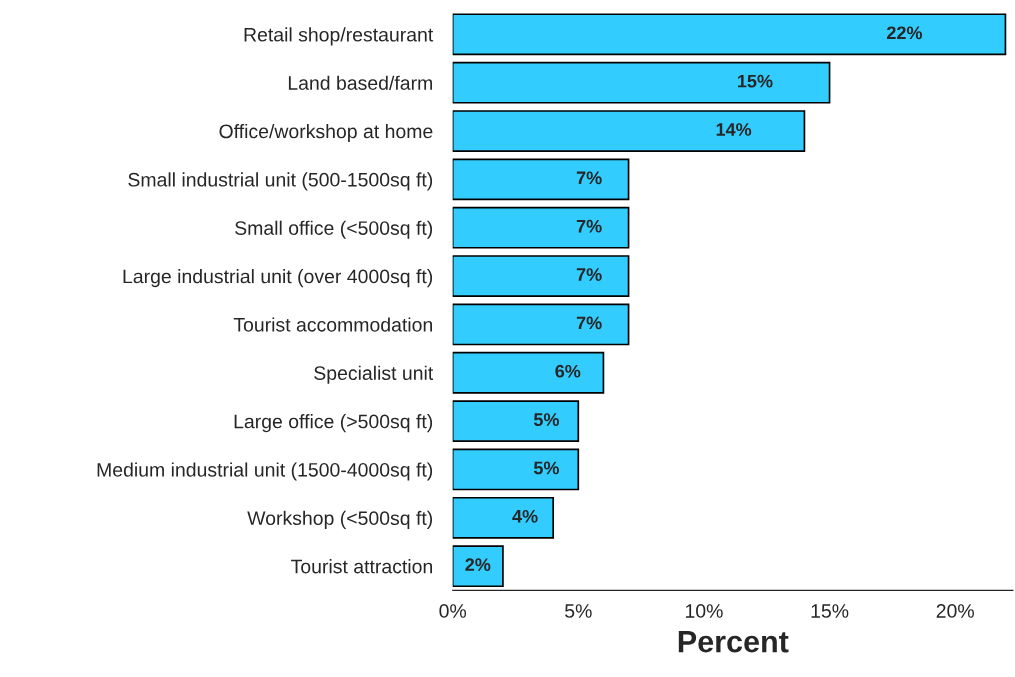 This screenshot has height=677, width=1015. Describe the element at coordinates (265, 471) in the screenshot. I see `y-tick-label: Medium industrial unit (1500-4000sq ft)` at that location.